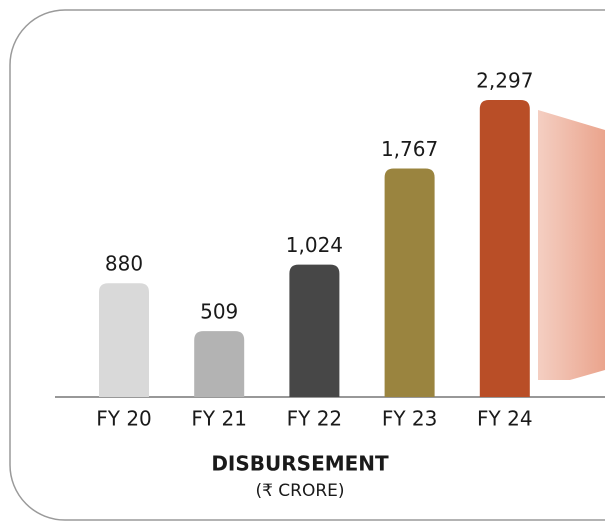 Image resolution: width=605 pixels, height=527 pixels. I want to click on decoration, so click(571, 245).